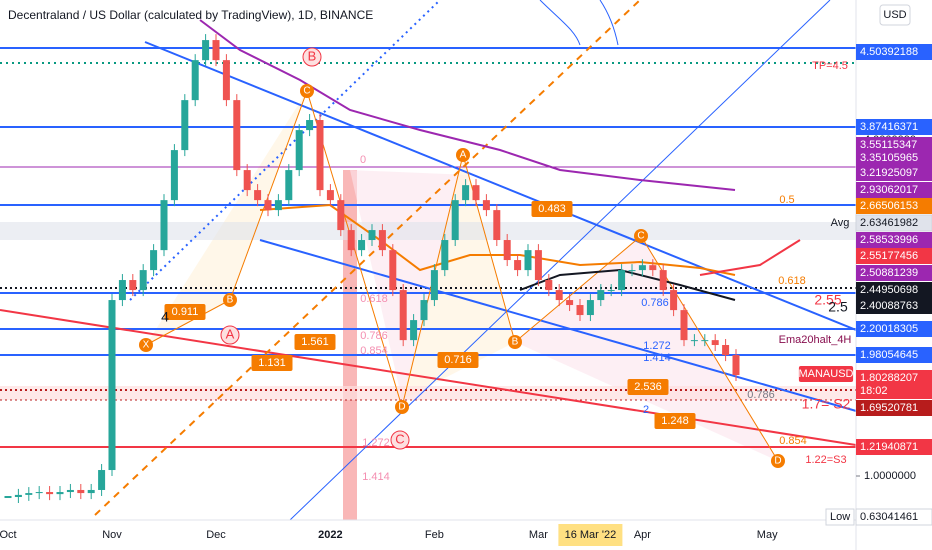 Image resolution: width=932 pixels, height=550 pixels. Describe the element at coordinates (889, 306) in the screenshot. I see `price-tag: 2.40088763` at that location.